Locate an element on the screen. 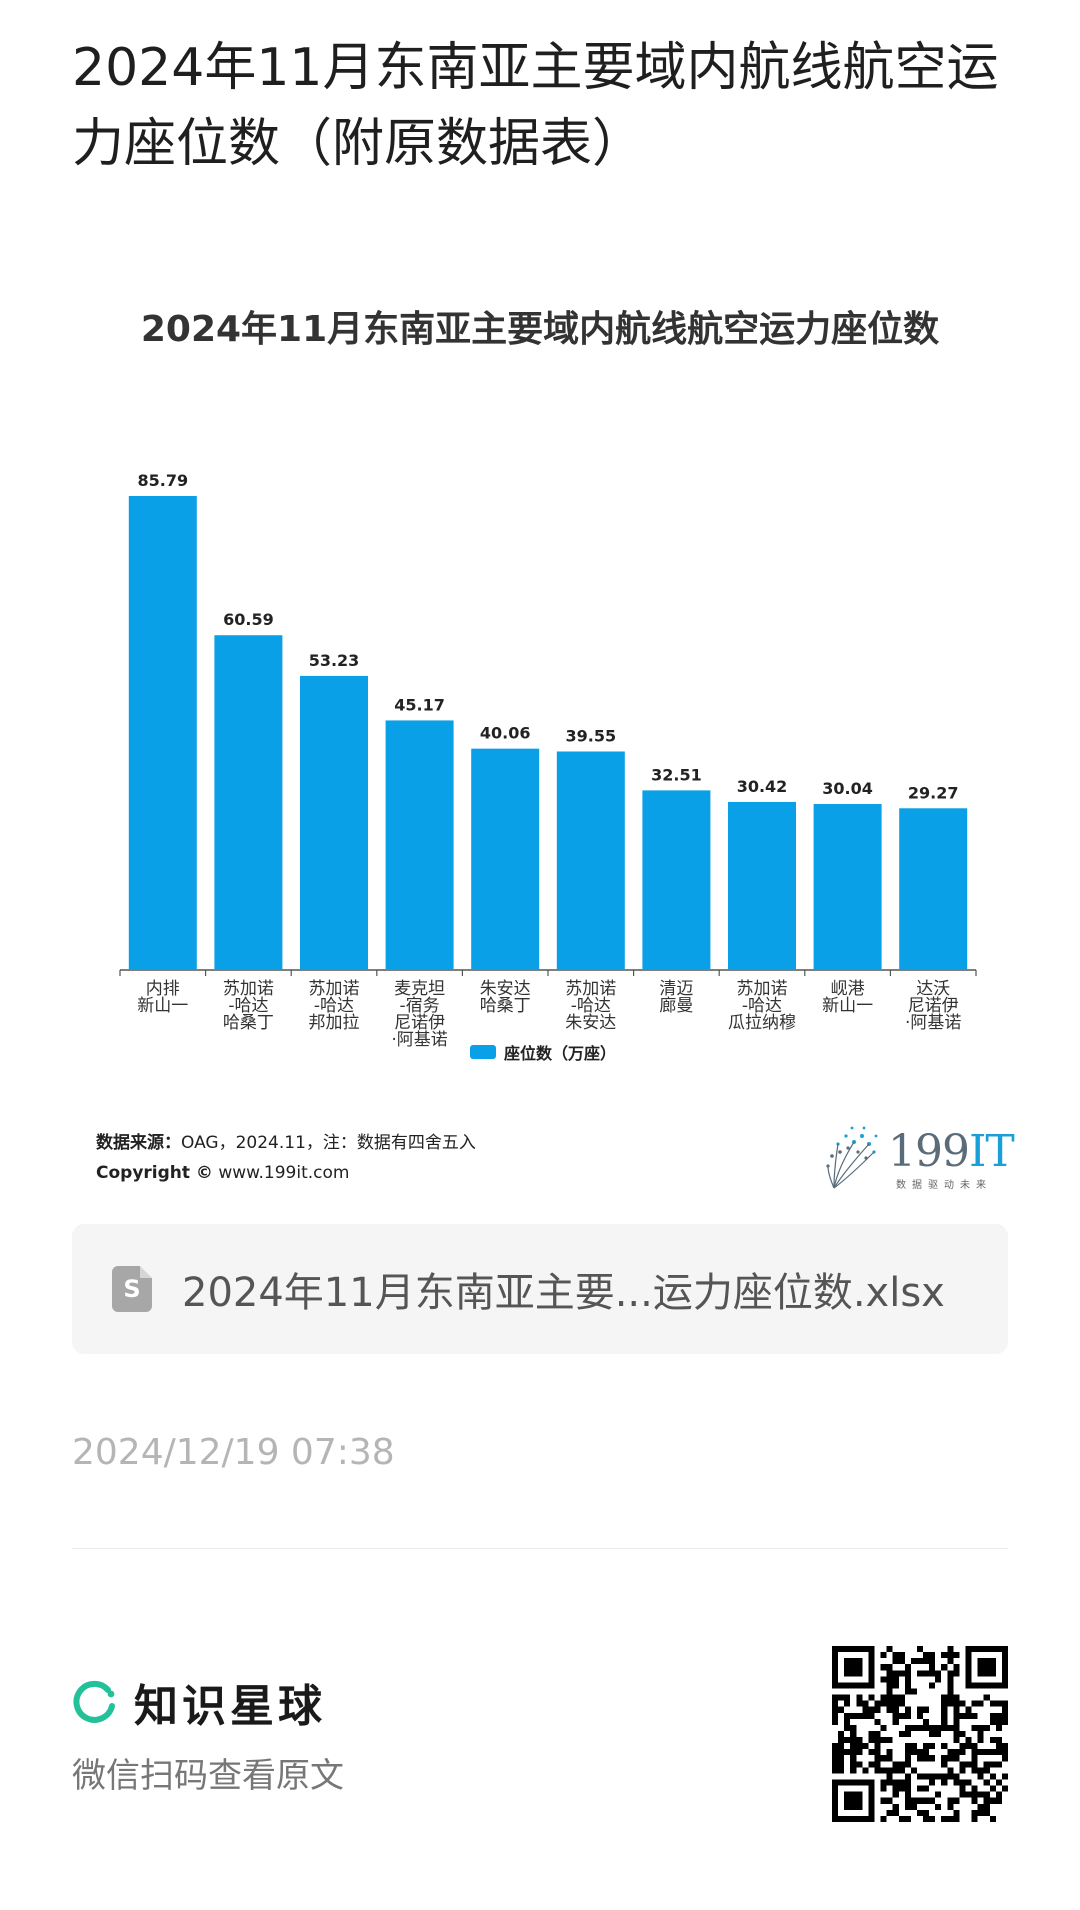 The image size is (1080, 1910). legend-swatch is located at coordinates (483, 1052).